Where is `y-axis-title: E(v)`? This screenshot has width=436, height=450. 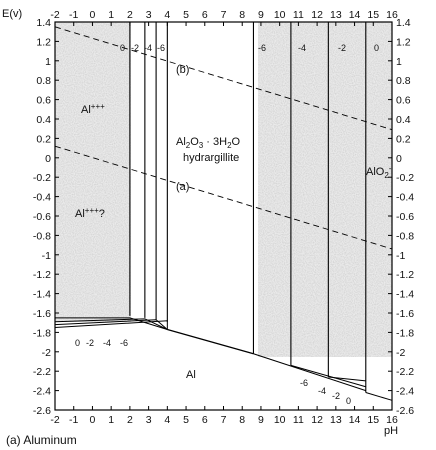 y-axis-title: E(v) is located at coordinates (12, 14).